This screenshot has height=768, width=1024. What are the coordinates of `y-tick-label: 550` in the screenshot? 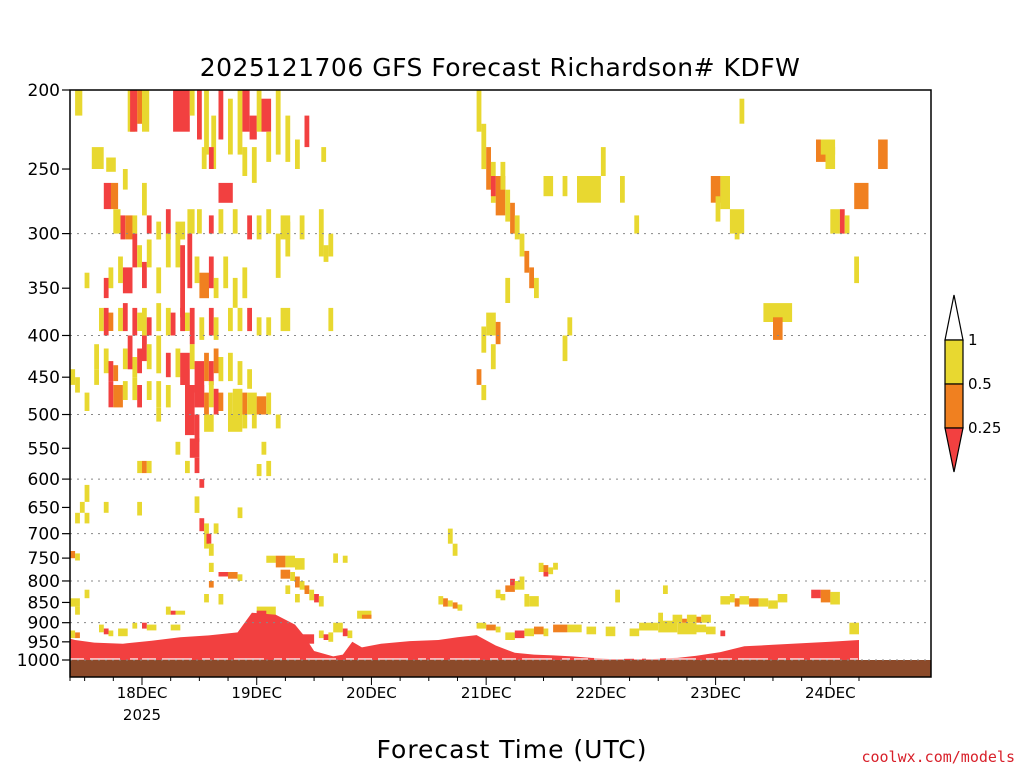 It's located at (44, 449).